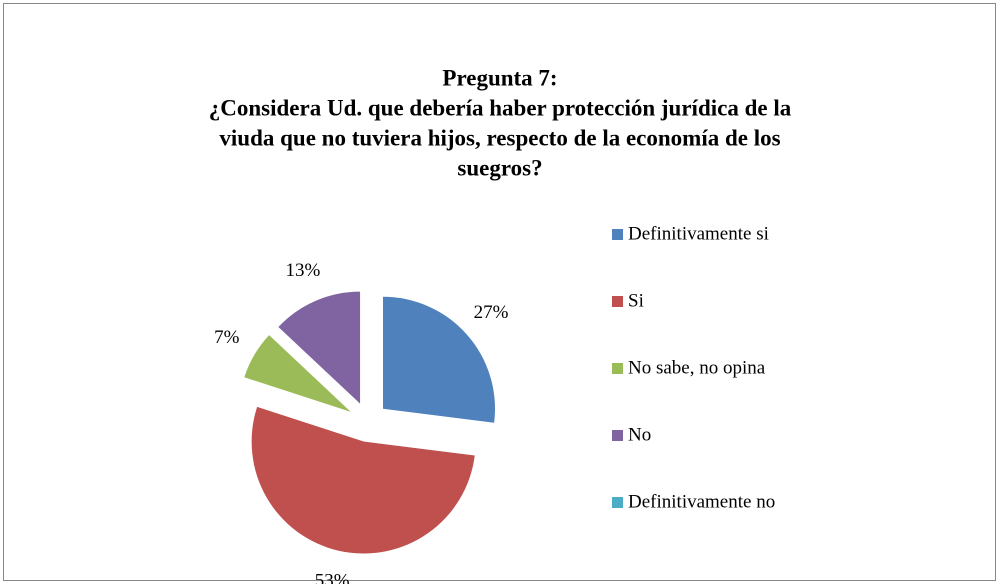  What do you see at coordinates (697, 367) in the screenshot?
I see `legend-label: No sabe, no opina` at bounding box center [697, 367].